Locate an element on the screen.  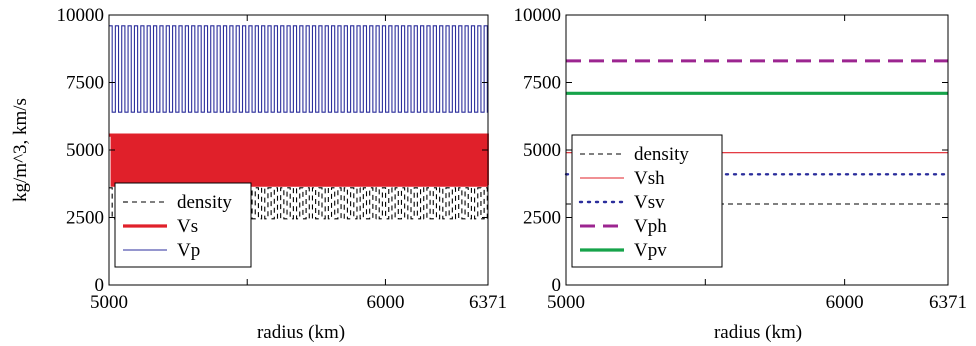
left-legend-label-vp: Vp is located at coordinates (188, 250).